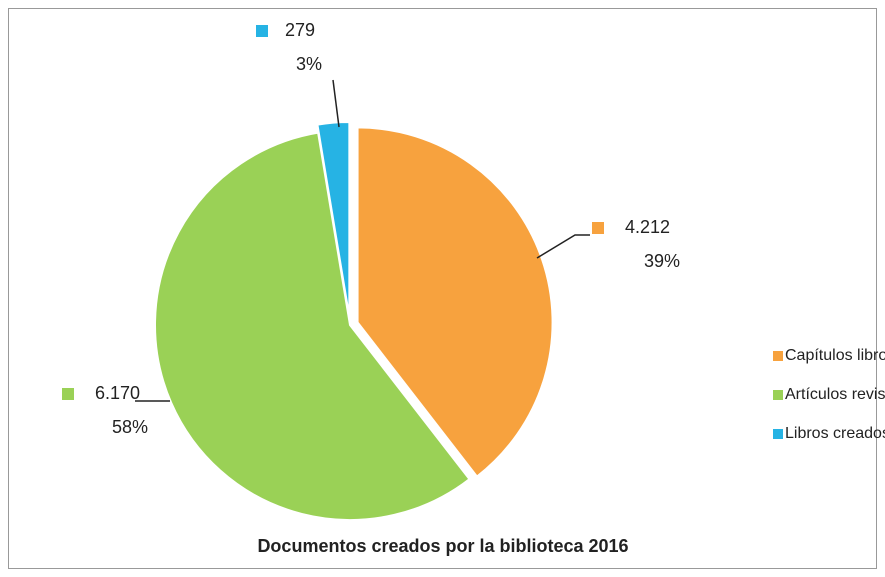 The width and height of the screenshot is (885, 577). What do you see at coordinates (647, 227) in the screenshot?
I see `value-label: 4.212` at bounding box center [647, 227].